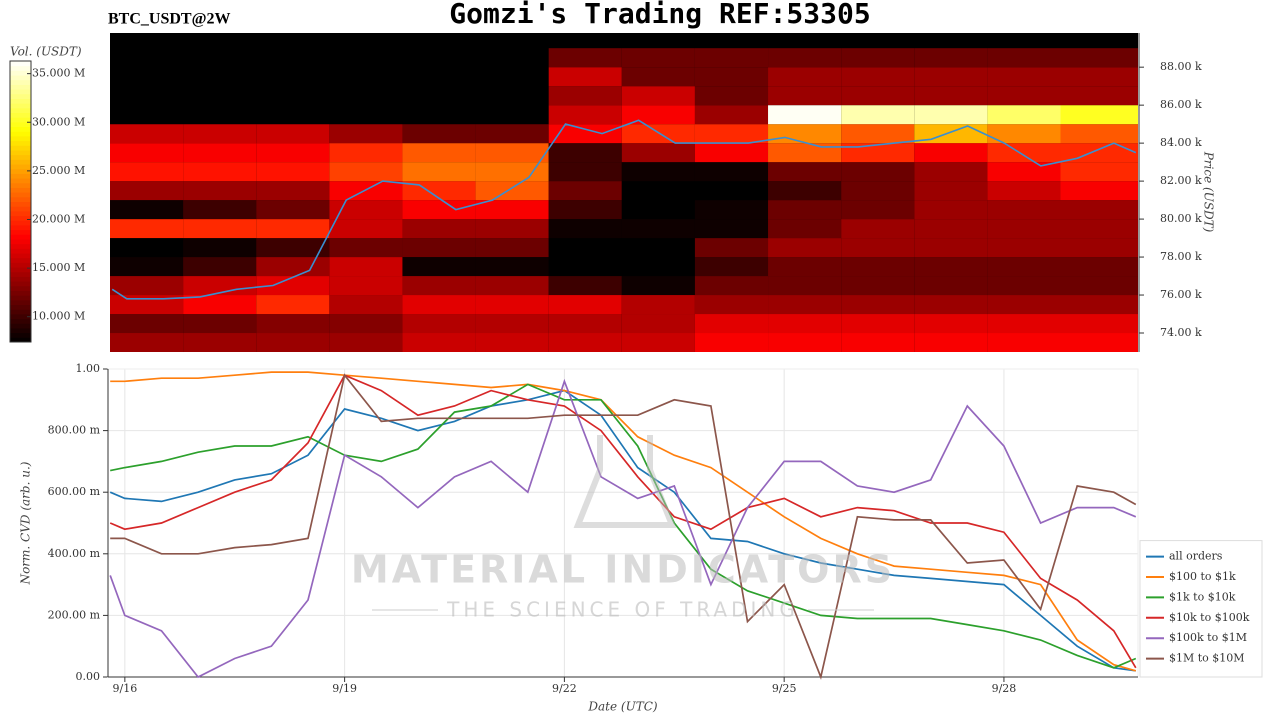  What do you see at coordinates (1181, 180) in the screenshot?
I see `y-tick-label: 82.00 k` at bounding box center [1181, 180].